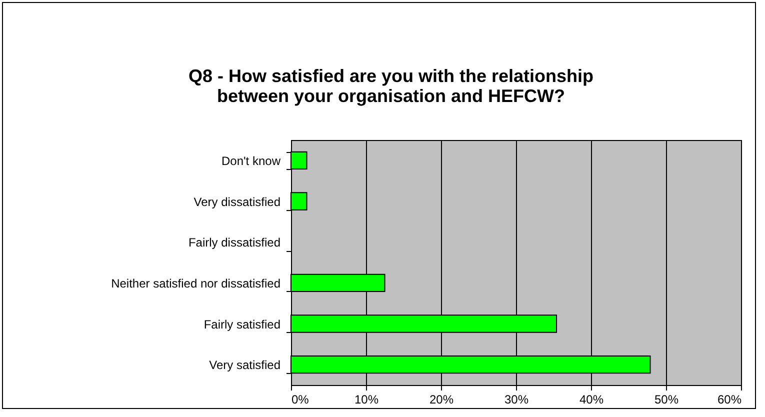 The height and width of the screenshot is (417, 765). What do you see at coordinates (301, 399) in the screenshot?
I see `x-tick-label: 0%` at bounding box center [301, 399].